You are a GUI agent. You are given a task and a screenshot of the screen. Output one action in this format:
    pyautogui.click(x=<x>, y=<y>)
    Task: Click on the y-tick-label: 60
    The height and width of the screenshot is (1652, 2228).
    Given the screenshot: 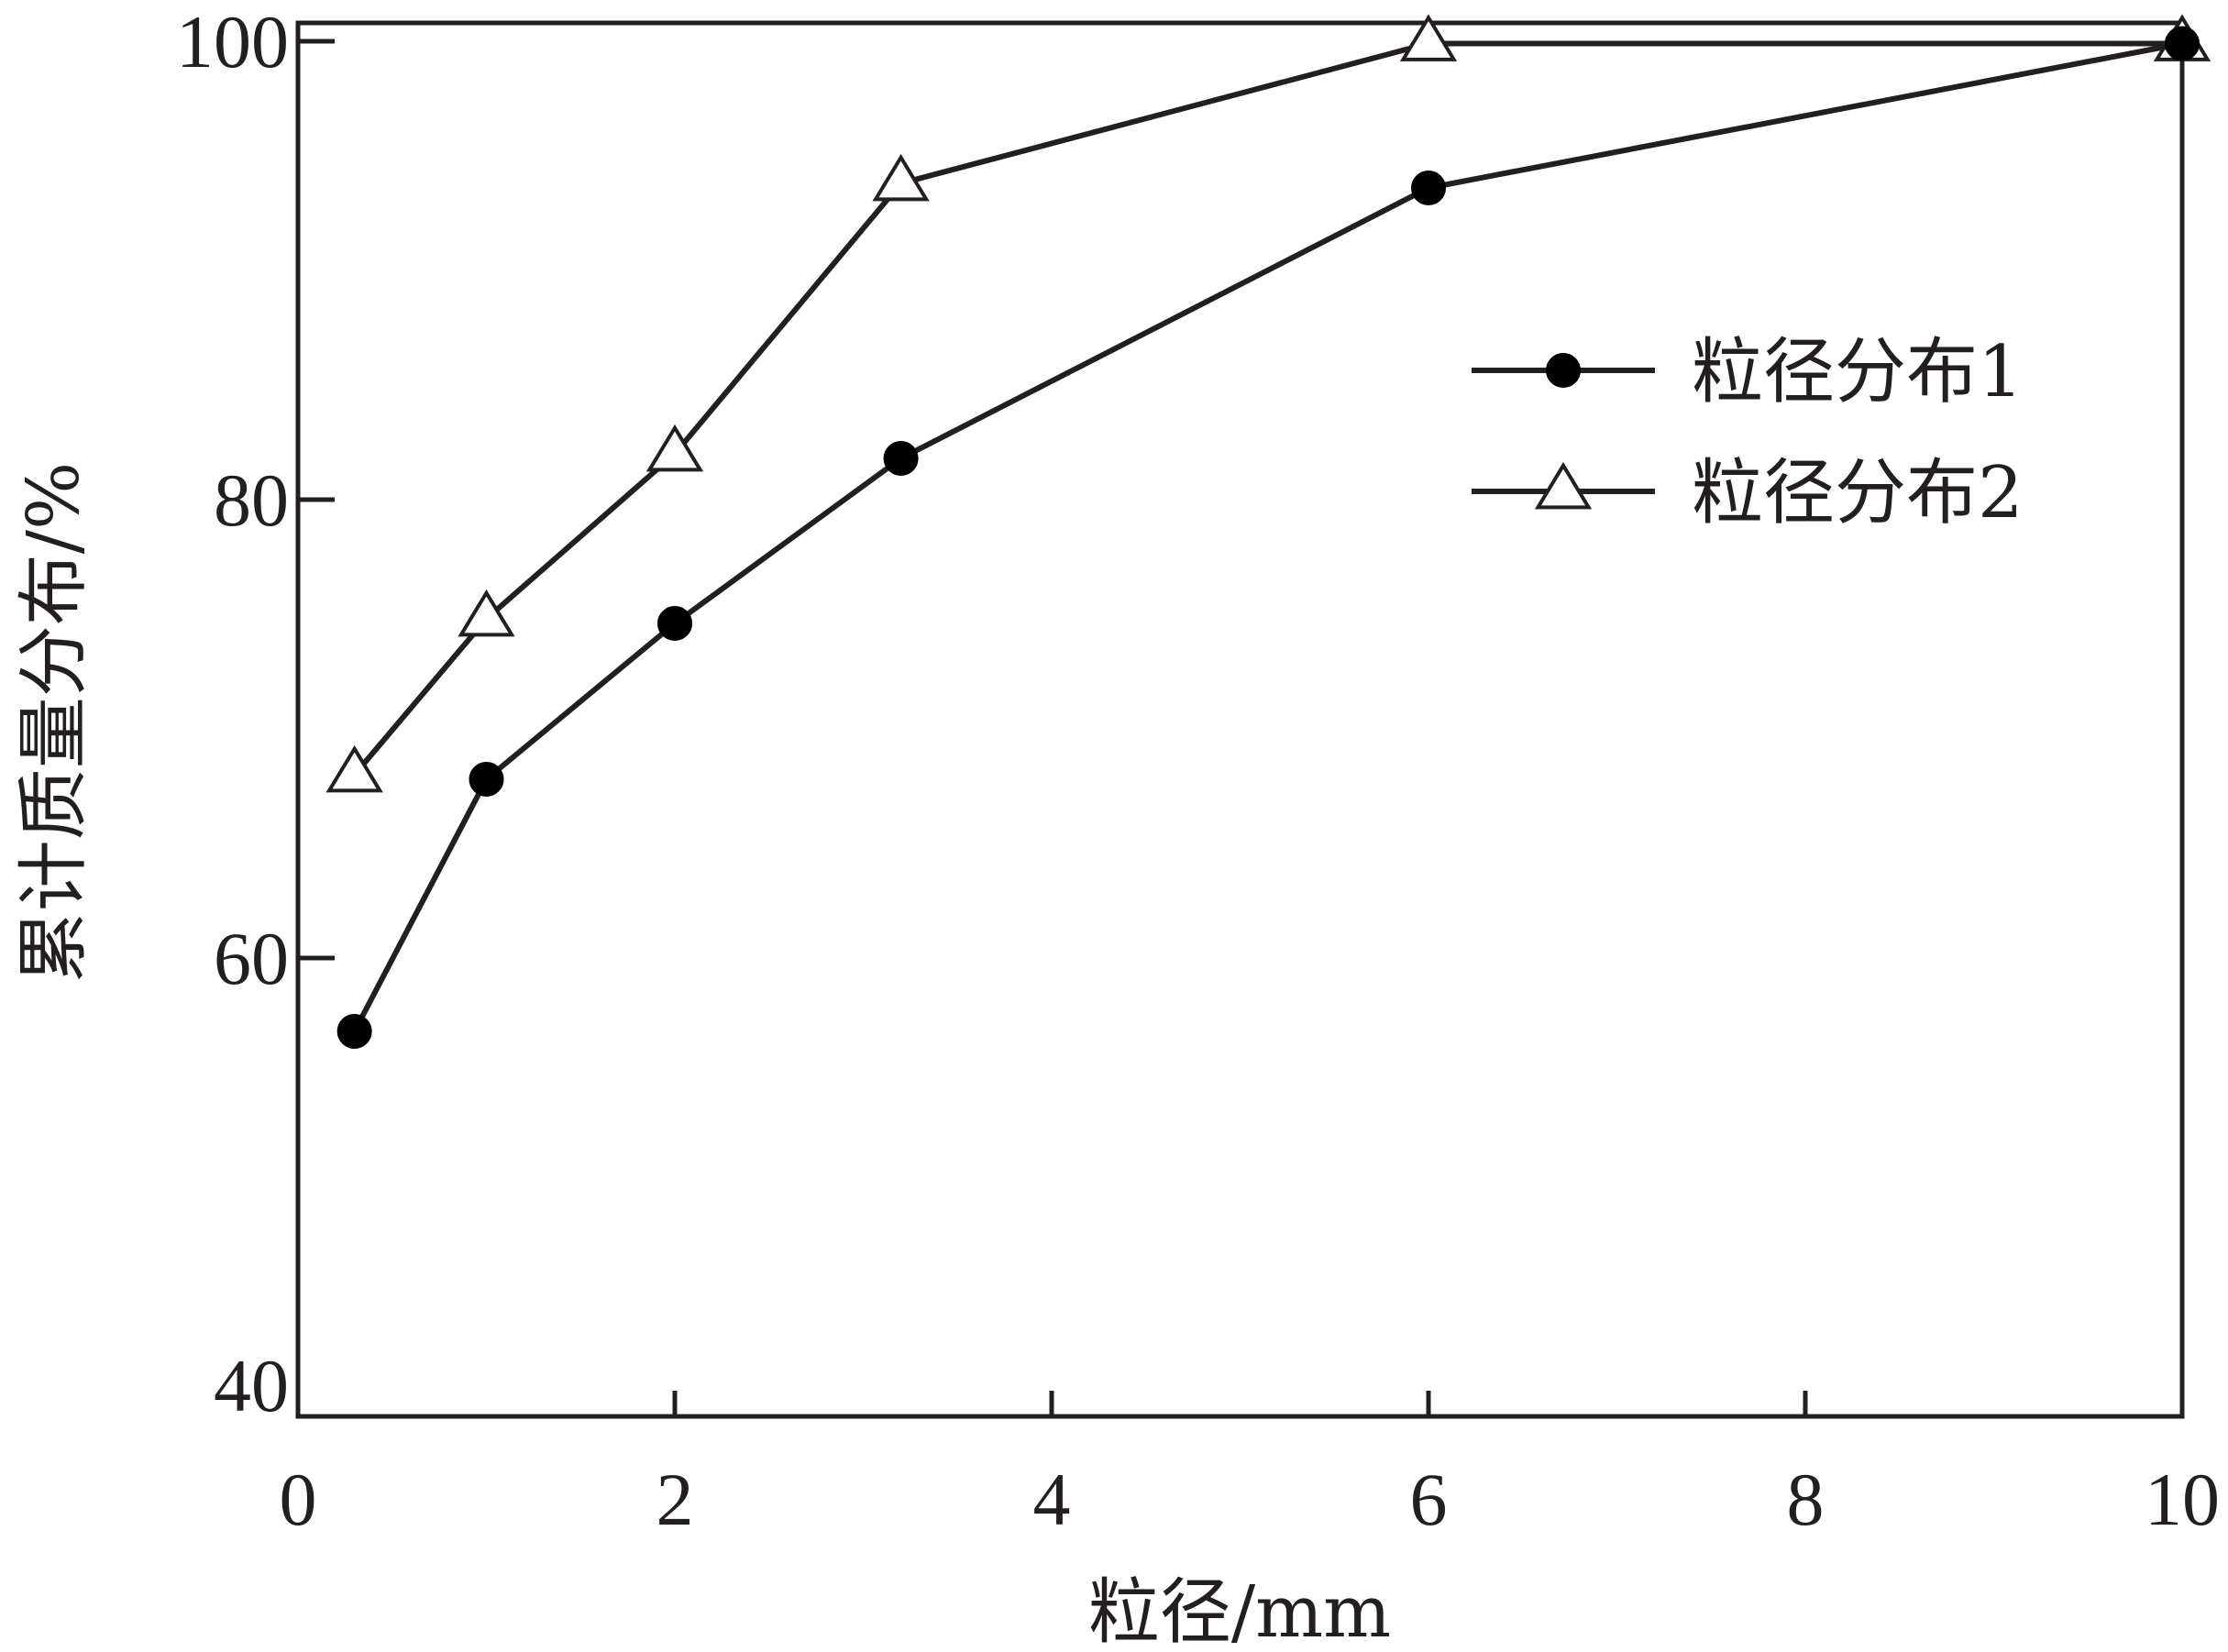 What is the action you would take?
    pyautogui.click(x=251, y=958)
    